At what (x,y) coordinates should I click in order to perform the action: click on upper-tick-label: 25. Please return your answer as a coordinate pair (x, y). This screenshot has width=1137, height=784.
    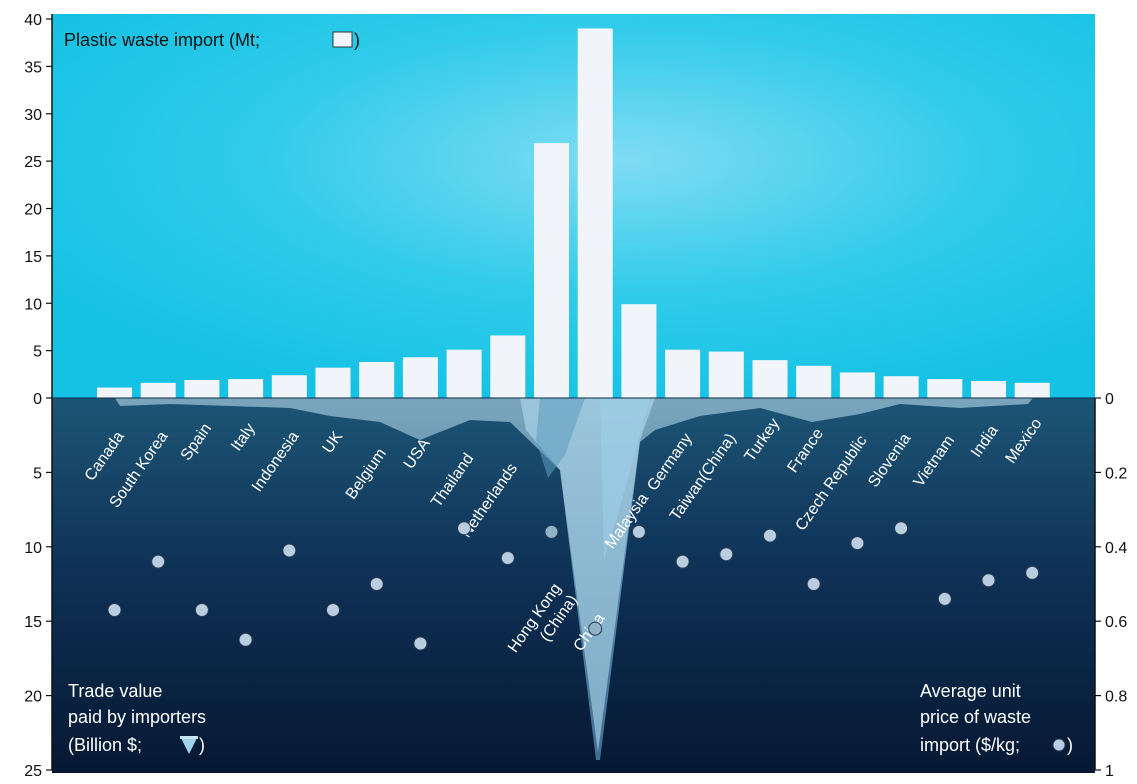
    Looking at the image, I should click on (33, 162).